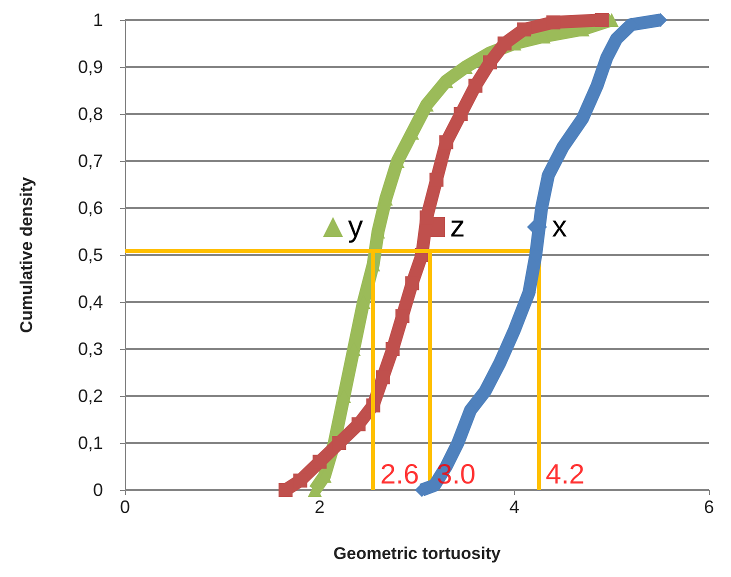  Describe the element at coordinates (319, 507) in the screenshot. I see `x-tick-label: 2` at that location.